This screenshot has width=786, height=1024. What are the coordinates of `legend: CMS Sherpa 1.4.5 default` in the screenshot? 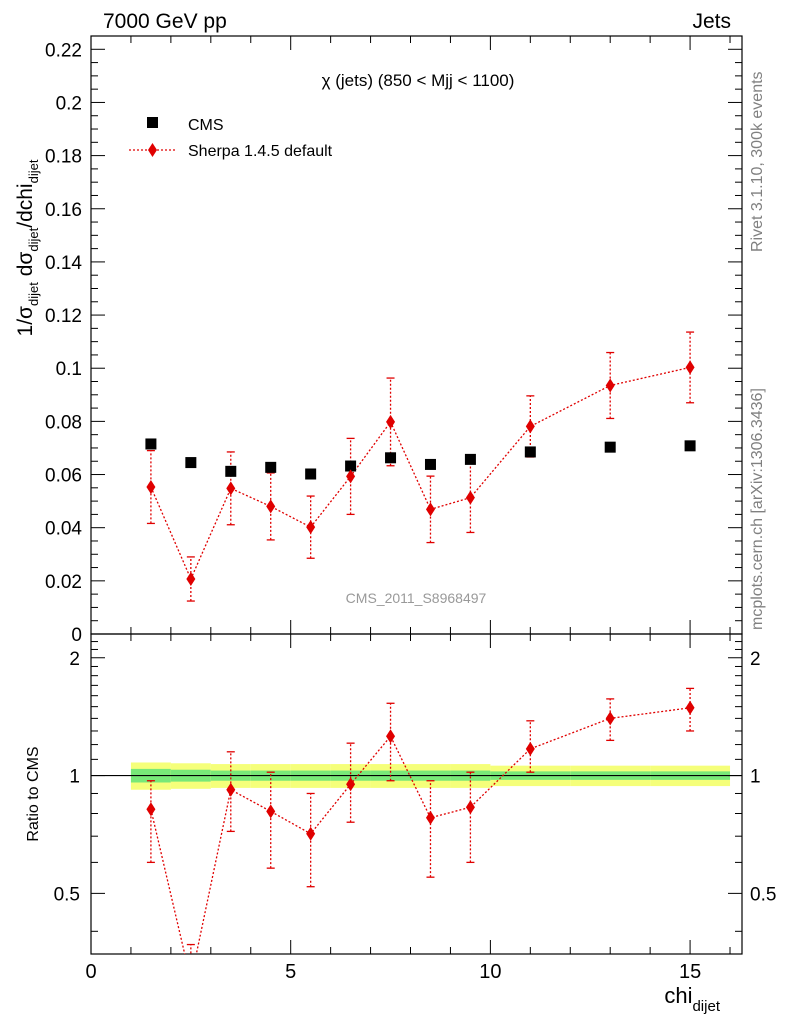 It's located at (231, 138).